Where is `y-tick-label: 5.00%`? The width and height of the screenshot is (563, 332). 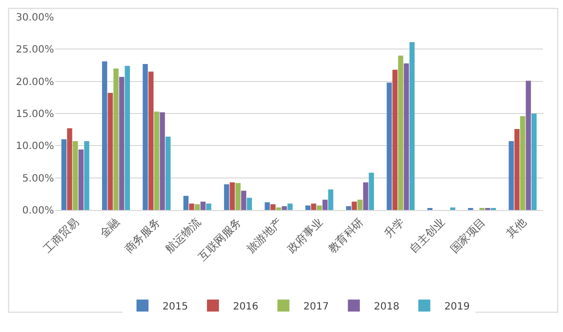
y-tick-label: 5.00% is located at coordinates (38, 178).